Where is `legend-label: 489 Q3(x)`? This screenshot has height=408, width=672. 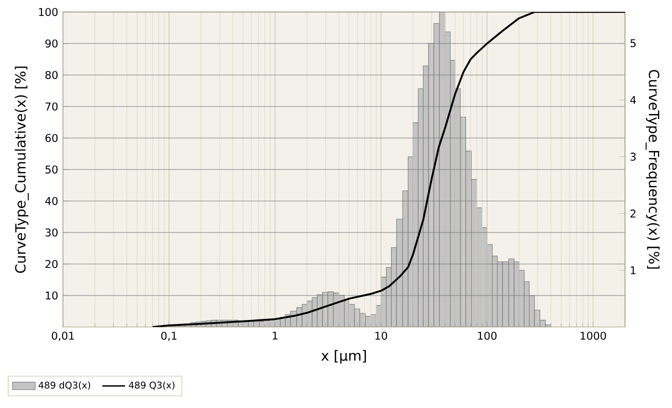
legend-label: 489 Q3(x) is located at coordinates (151, 385).